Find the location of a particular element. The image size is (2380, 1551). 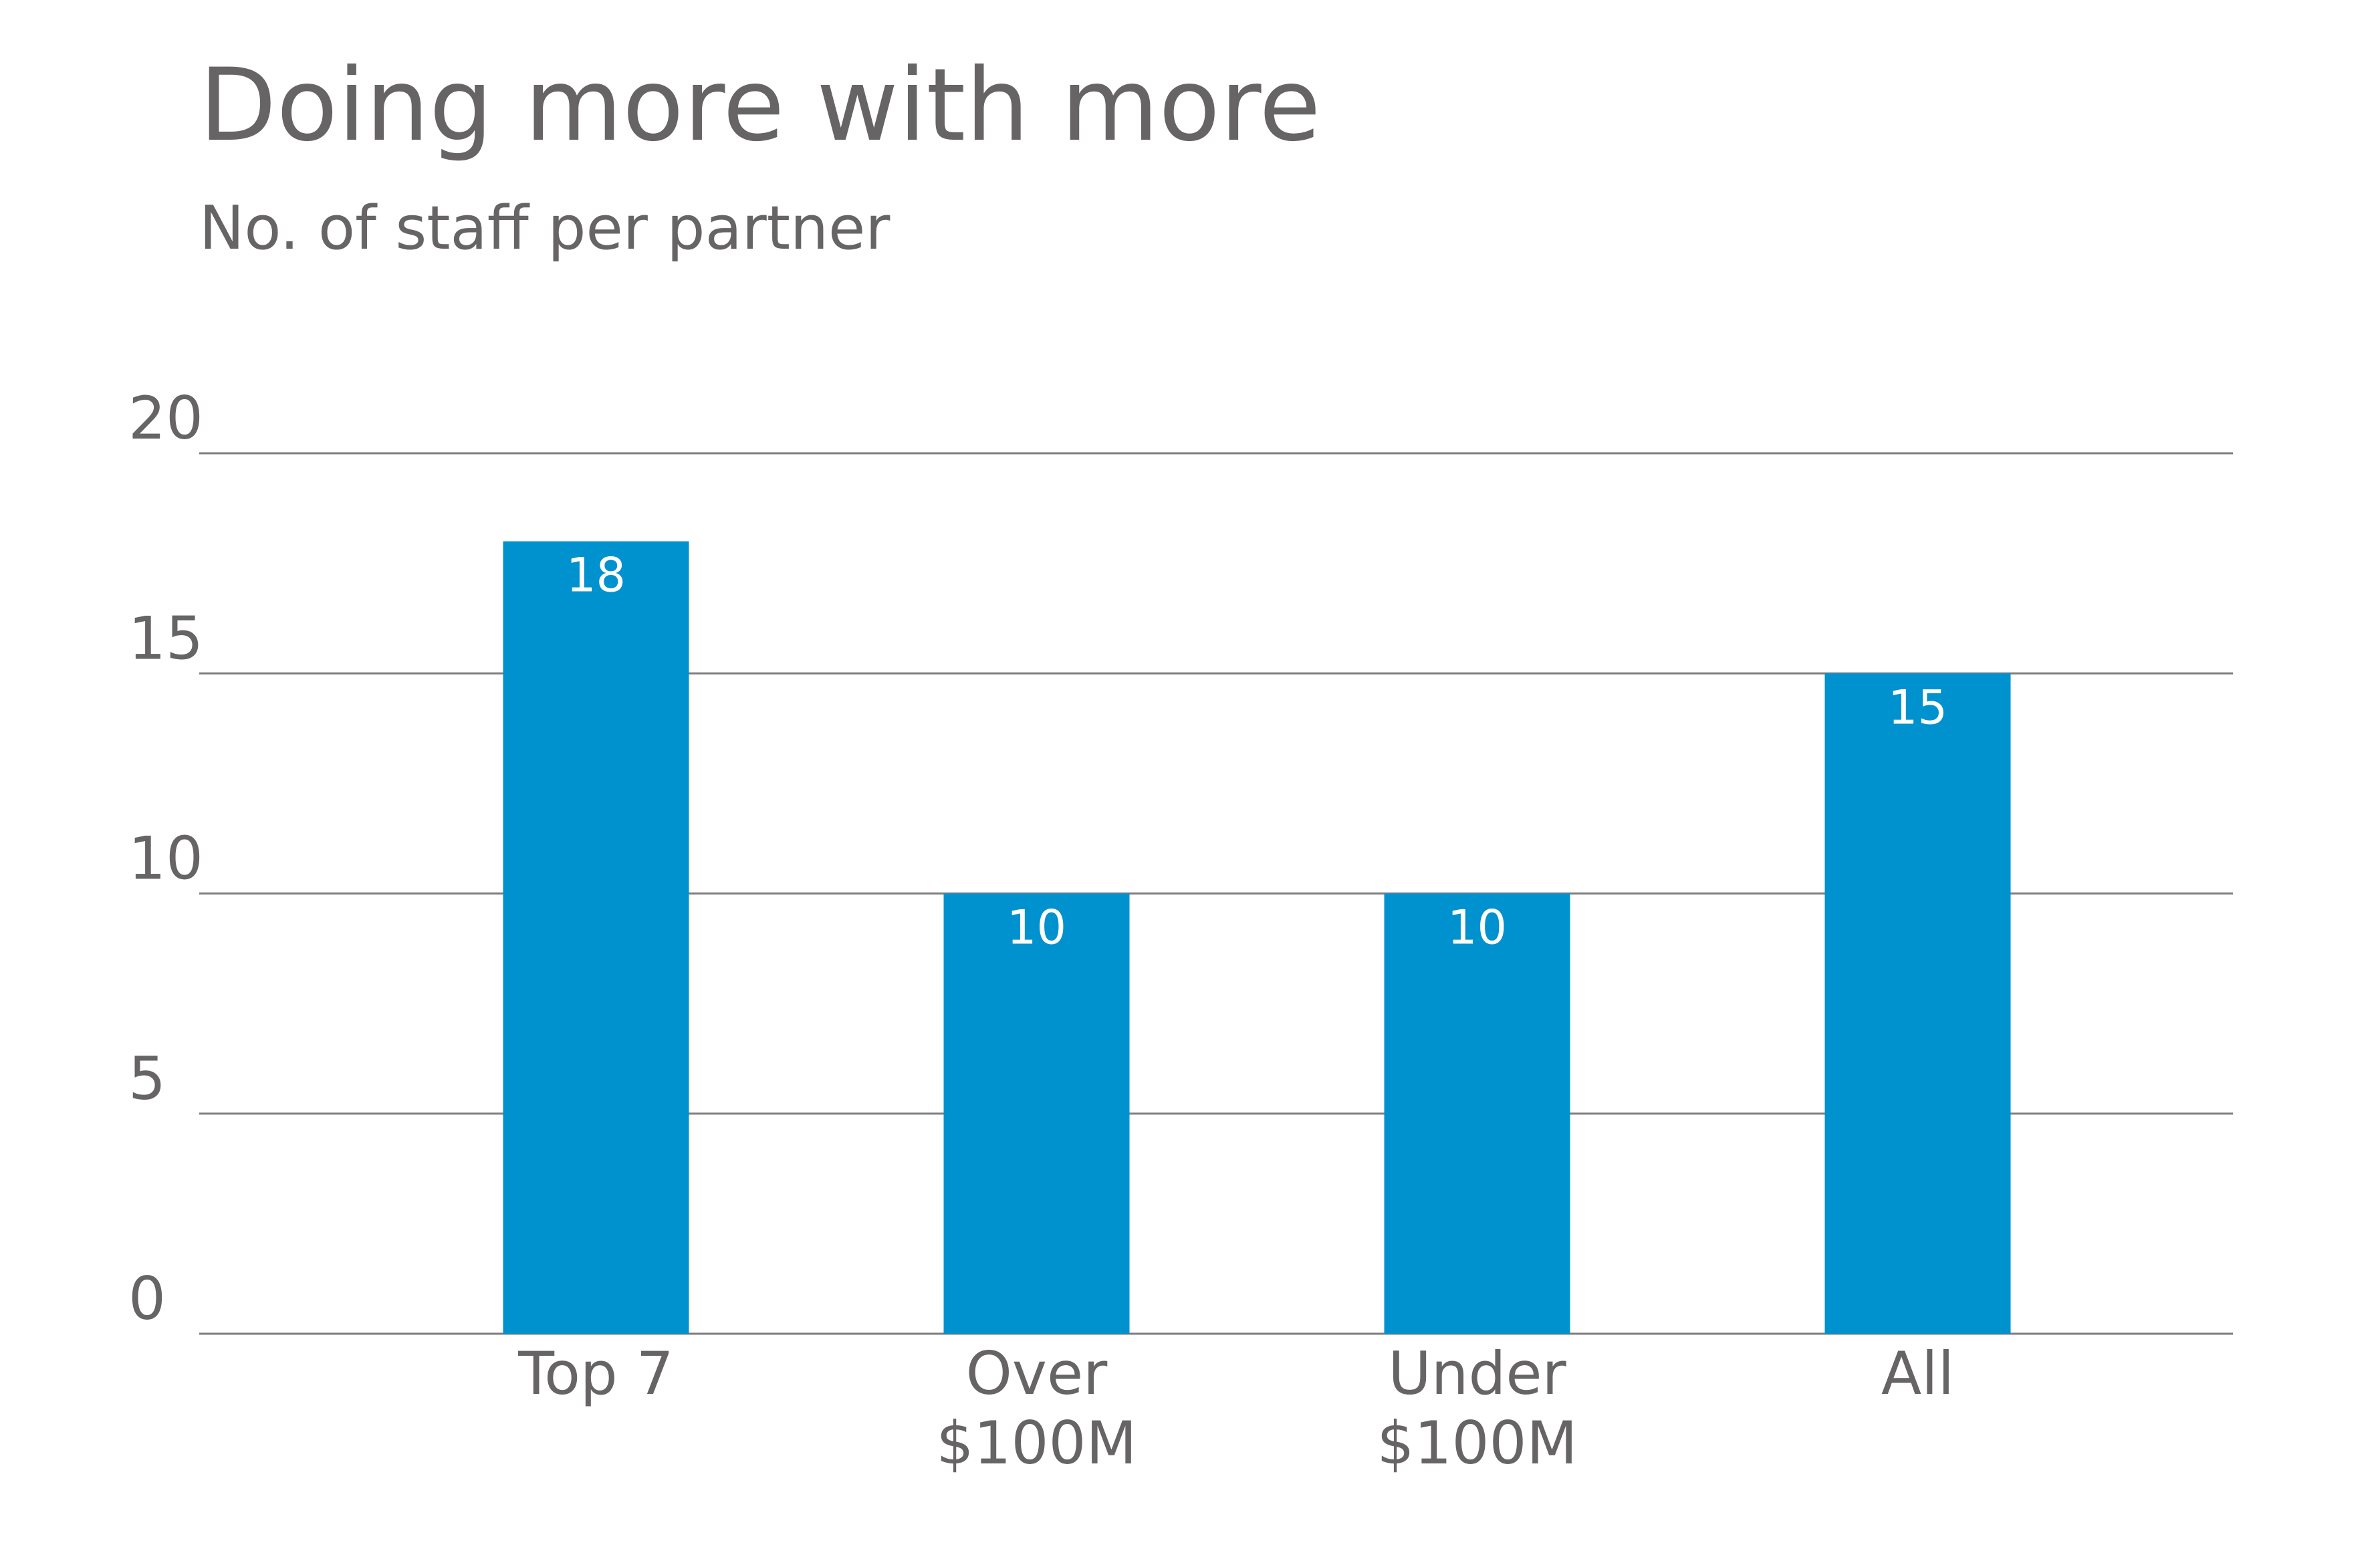

x-tick-label-line: Top 7 is located at coordinates (595, 1373).